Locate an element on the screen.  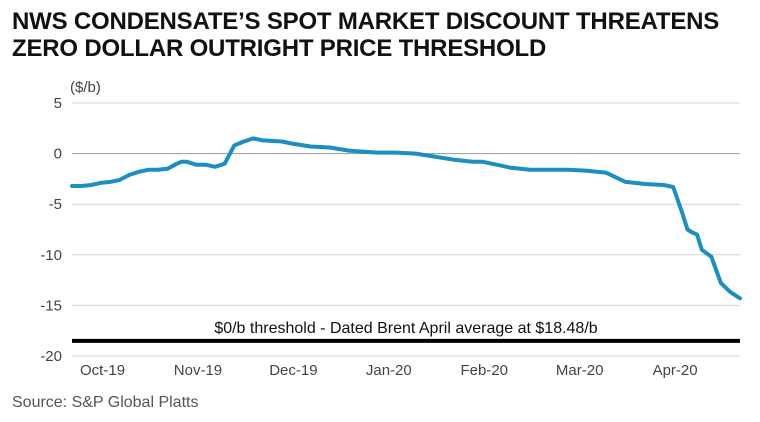
x-tick-label: Mar-20 is located at coordinates (580, 370).